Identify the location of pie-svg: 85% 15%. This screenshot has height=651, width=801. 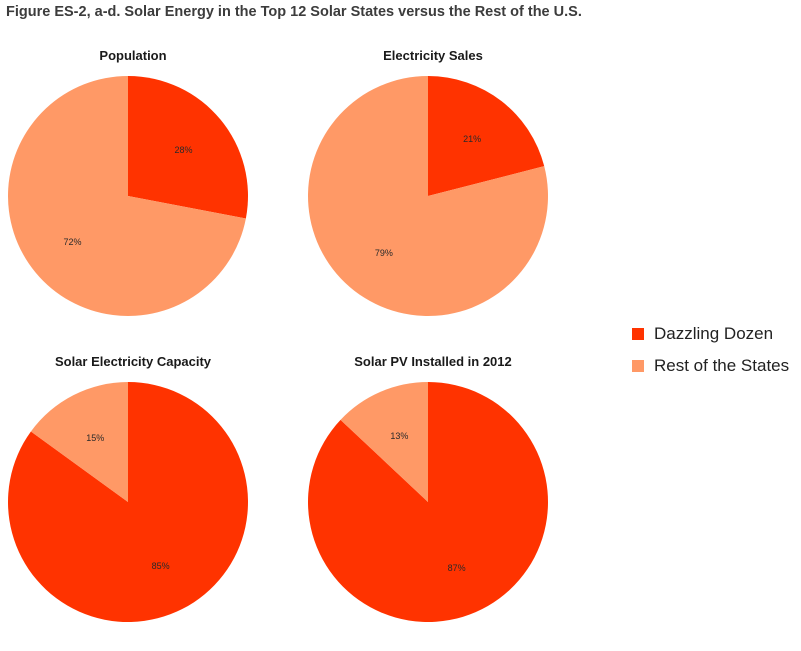
(128, 502).